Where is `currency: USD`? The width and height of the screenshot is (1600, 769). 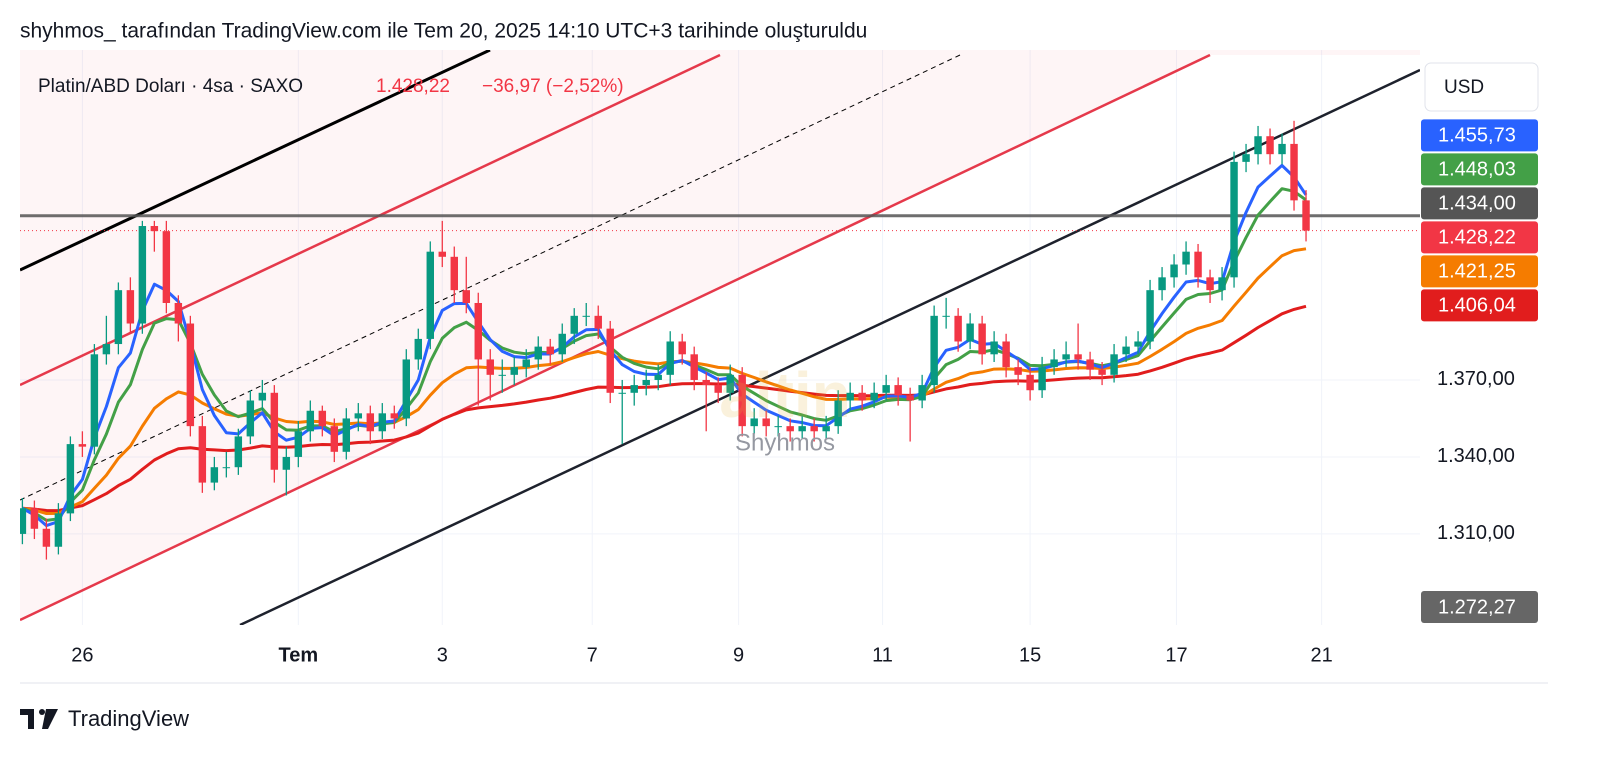
currency: USD is located at coordinates (1464, 87).